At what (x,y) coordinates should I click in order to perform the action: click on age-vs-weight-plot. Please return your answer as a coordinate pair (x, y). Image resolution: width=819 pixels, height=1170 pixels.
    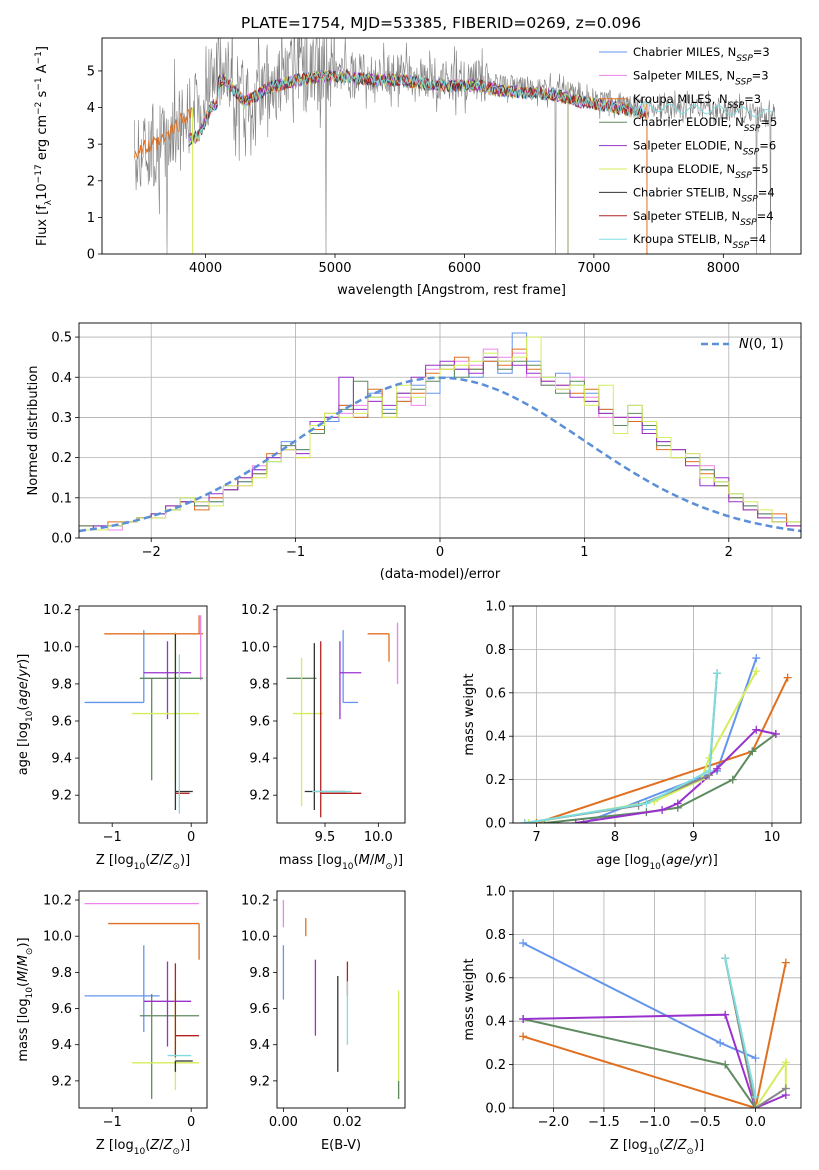
    Looking at the image, I should click on (656, 738).